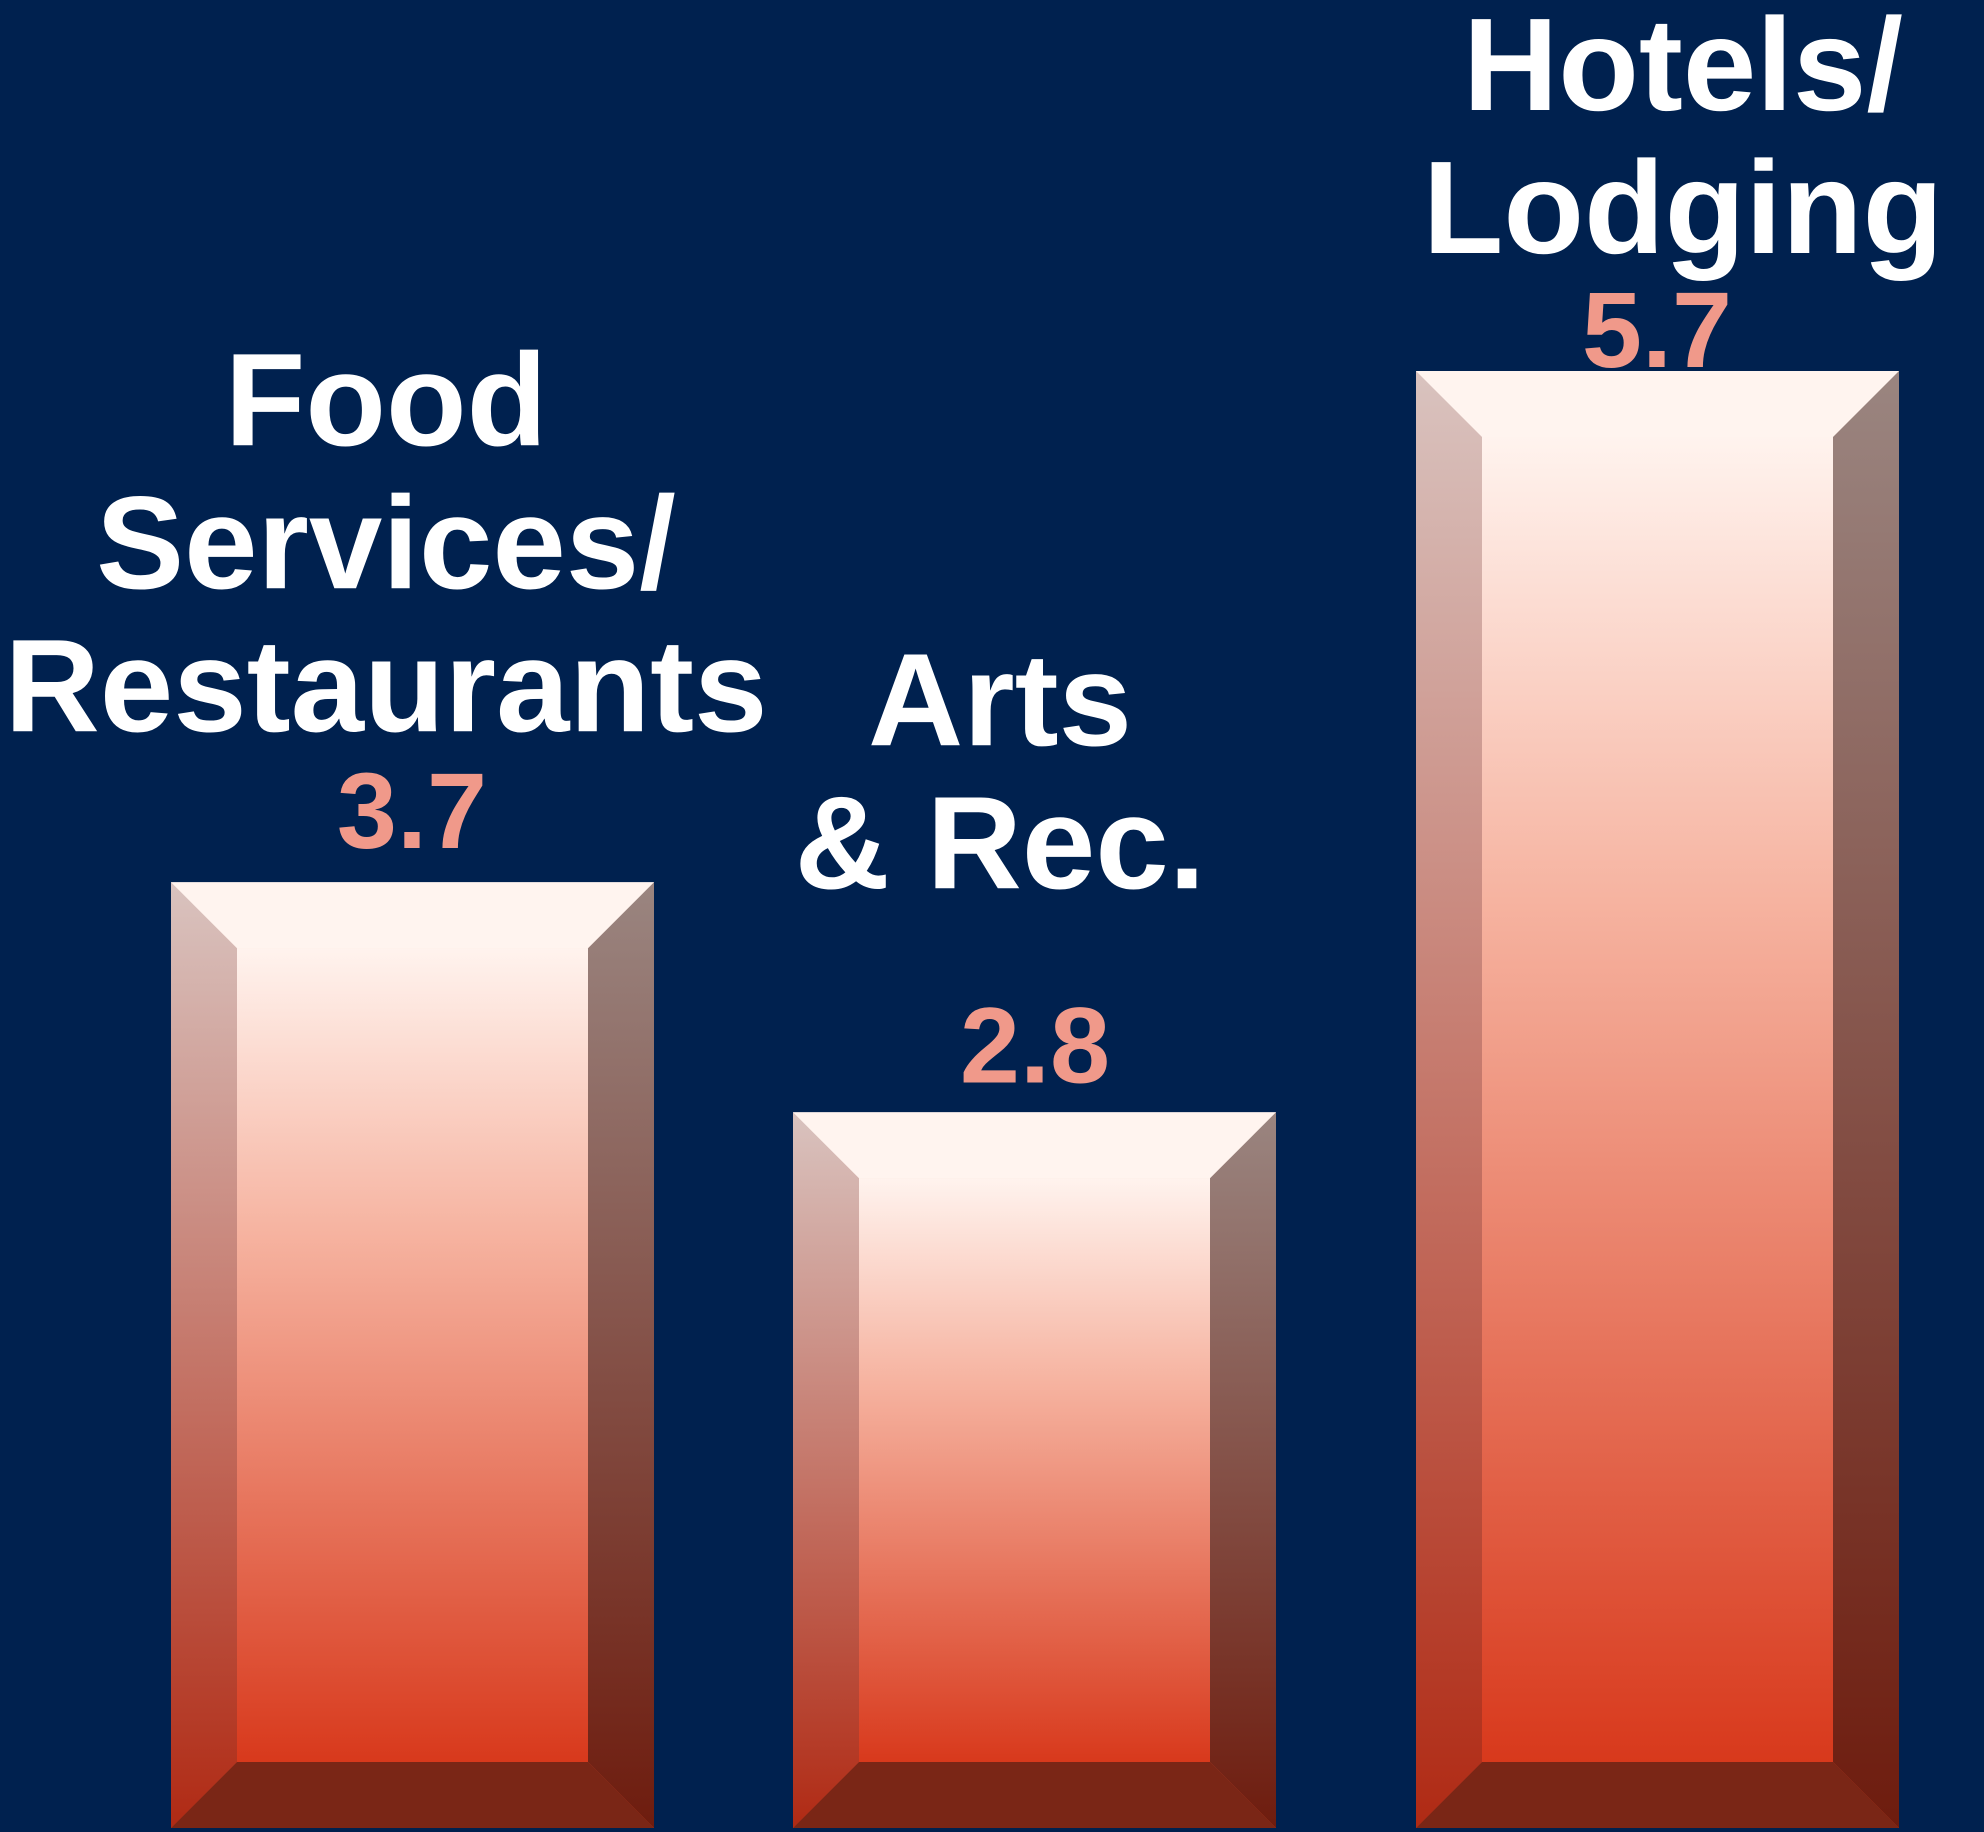 The width and height of the screenshot is (1984, 1832). Describe the element at coordinates (1000, 842) in the screenshot. I see `category-label: & Rec.` at that location.